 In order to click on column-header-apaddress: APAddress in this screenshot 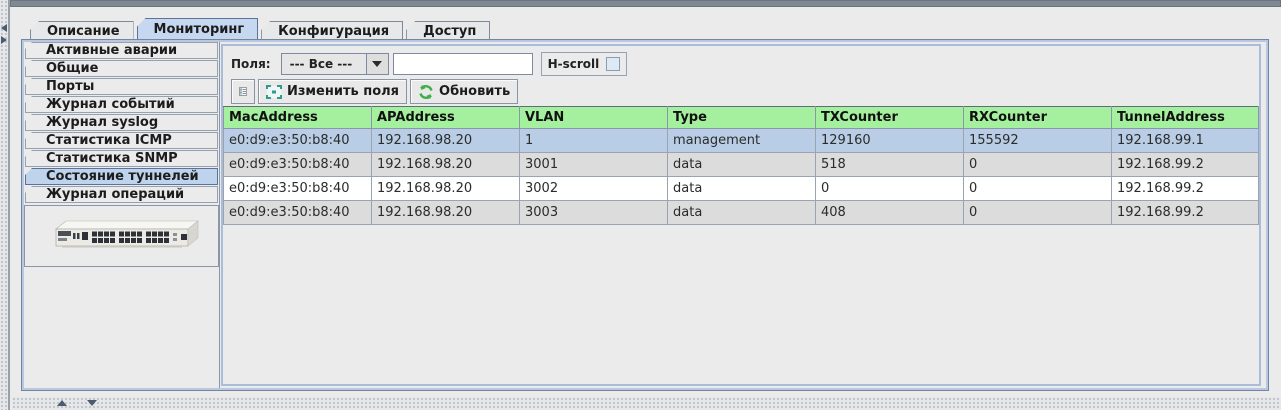, I will do `click(445, 117)`.